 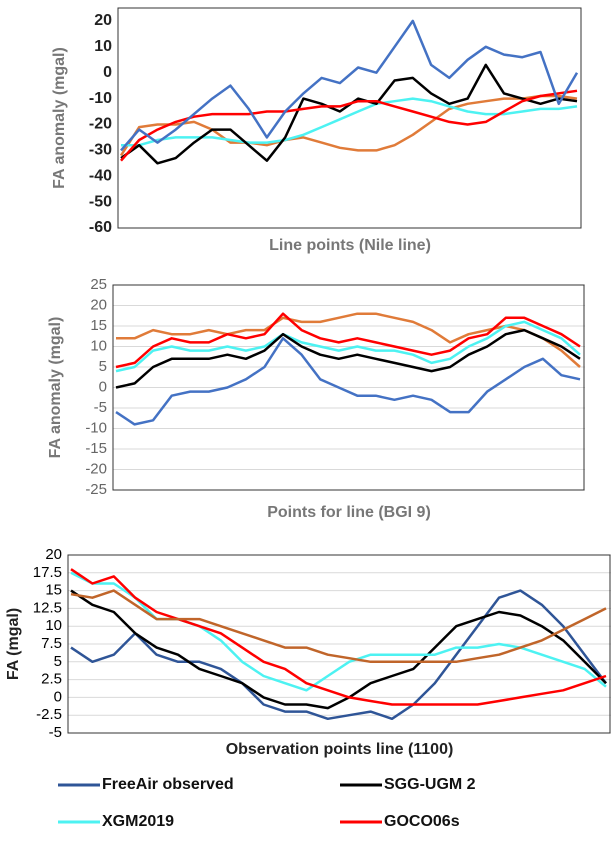 I want to click on y-tick-label: -2.5, so click(x=49, y=714).